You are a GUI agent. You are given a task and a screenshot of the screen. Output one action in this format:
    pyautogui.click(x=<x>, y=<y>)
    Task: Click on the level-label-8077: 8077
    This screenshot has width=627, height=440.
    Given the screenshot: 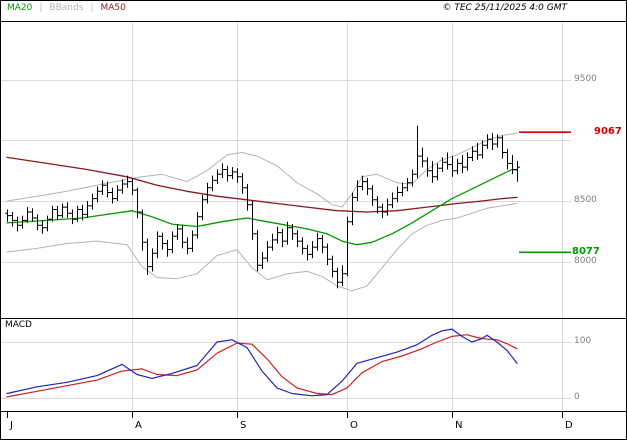 What is the action you would take?
    pyautogui.click(x=586, y=252)
    